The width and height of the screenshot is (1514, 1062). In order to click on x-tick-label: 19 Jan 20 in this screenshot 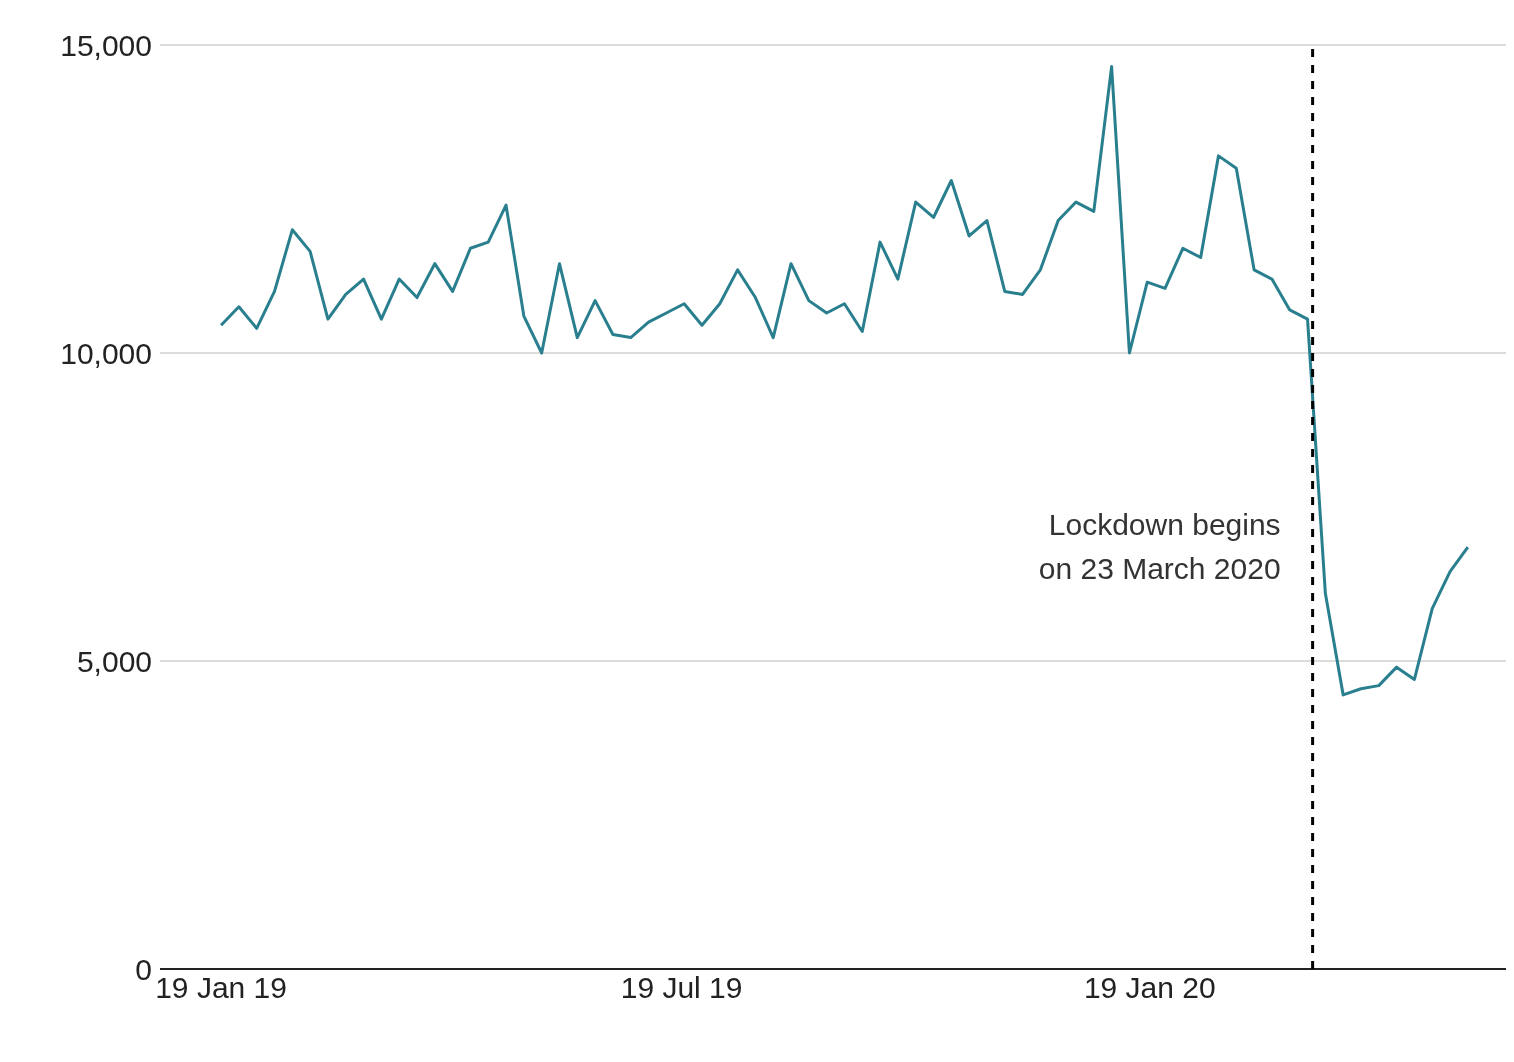, I will do `click(1149, 988)`.